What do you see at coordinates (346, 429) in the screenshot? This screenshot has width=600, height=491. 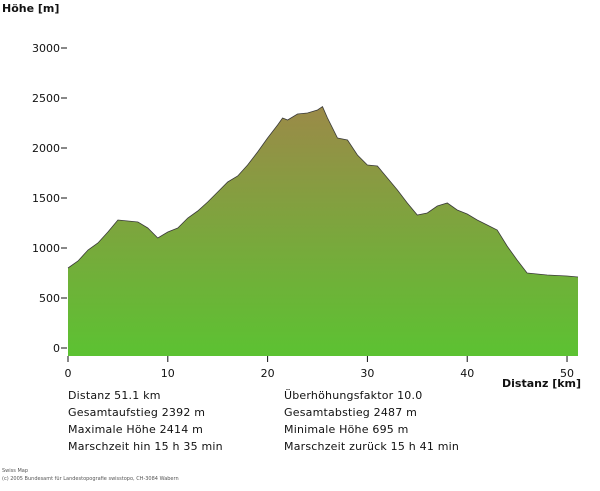 I see `stat-minimale-hoehe: Minimale Höhe 695 m` at bounding box center [346, 429].